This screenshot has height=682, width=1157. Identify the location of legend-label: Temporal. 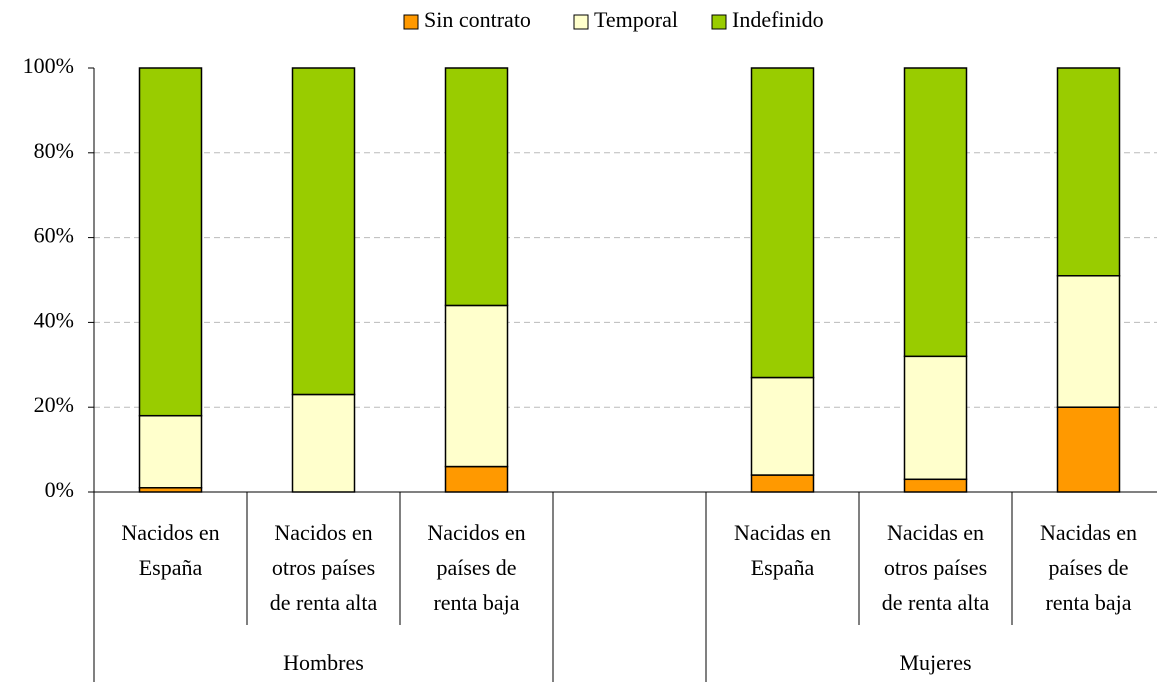
(636, 19).